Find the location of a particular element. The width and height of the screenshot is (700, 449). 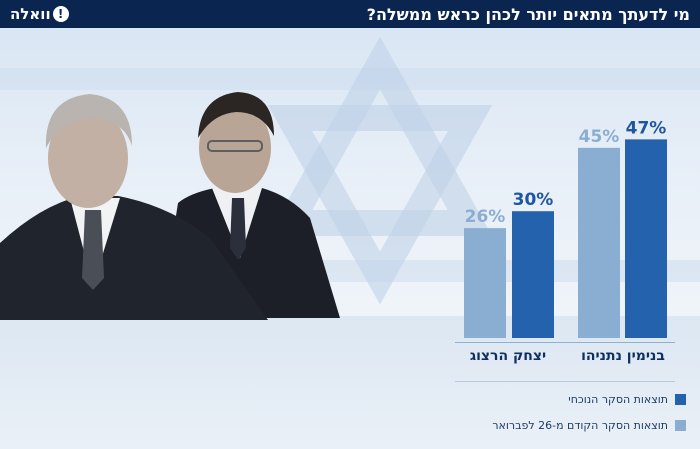

page-title: מי לדעתך מתאים יותר לכהן כראש ממשלה? is located at coordinates (528, 14).